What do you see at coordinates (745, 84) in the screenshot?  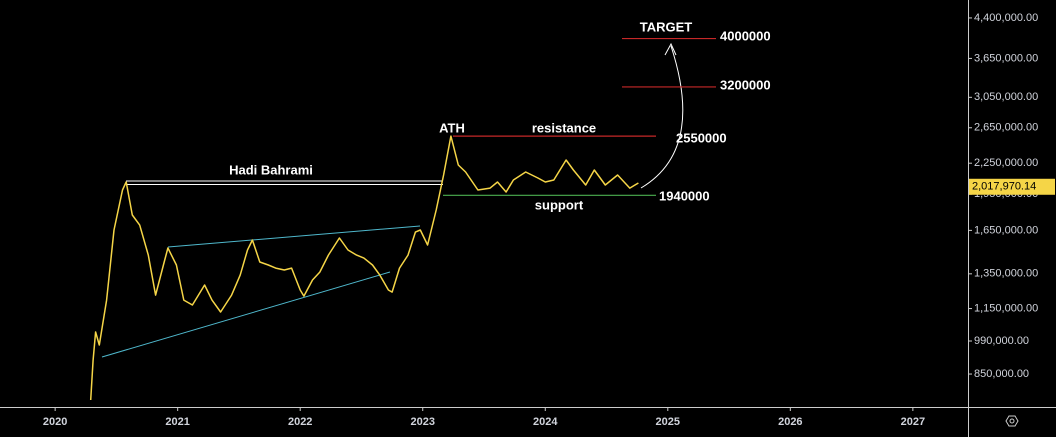 I see `level-label: 3200000` at bounding box center [745, 84].